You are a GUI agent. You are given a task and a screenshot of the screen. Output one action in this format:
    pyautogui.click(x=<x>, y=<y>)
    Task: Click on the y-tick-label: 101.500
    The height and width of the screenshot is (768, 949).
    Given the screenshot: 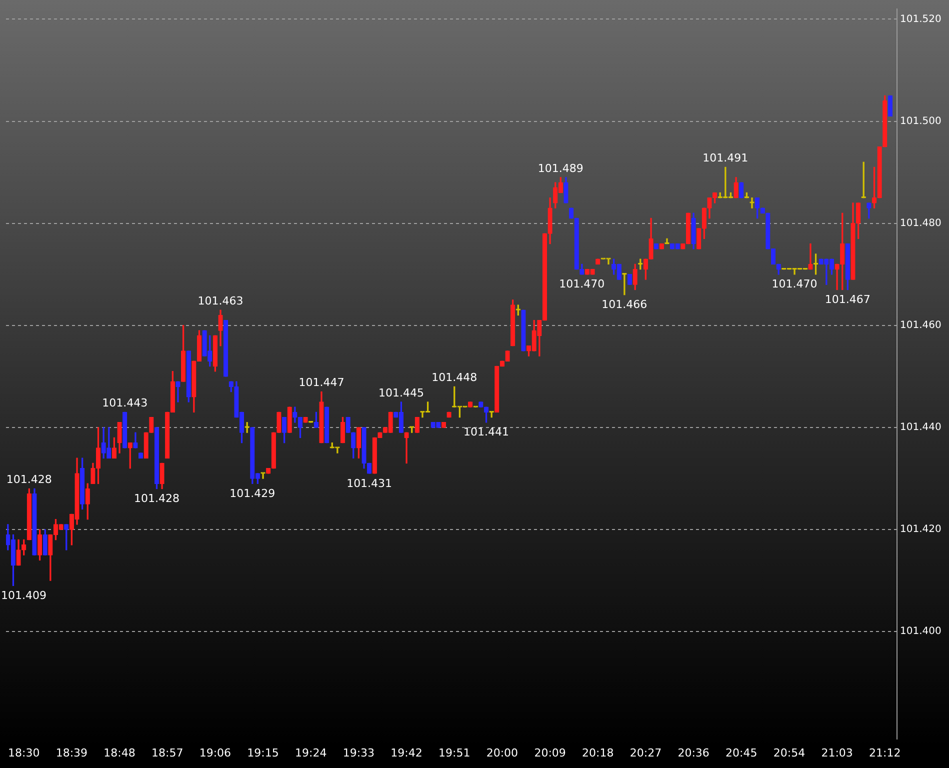 What is the action you would take?
    pyautogui.click(x=921, y=121)
    